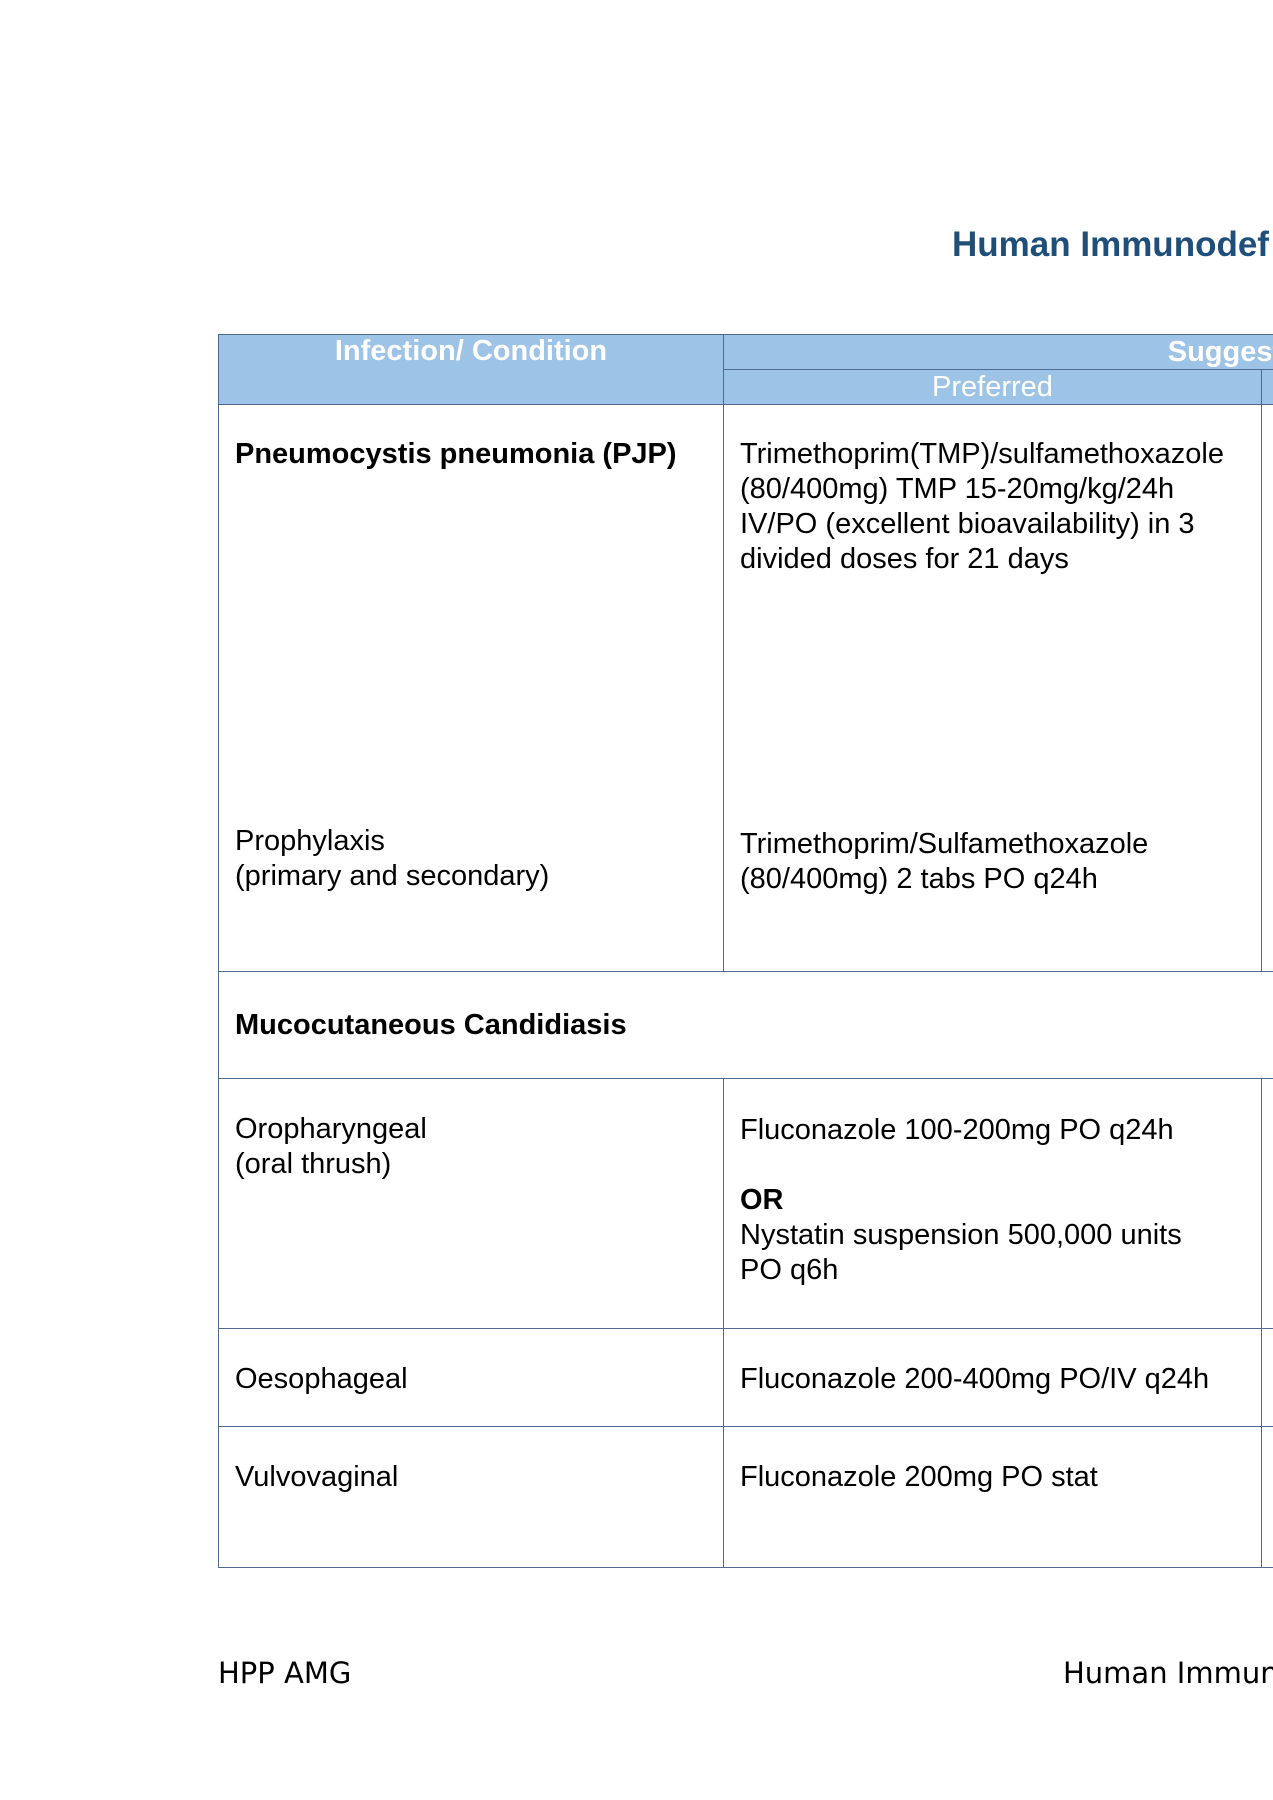 This screenshot has width=1273, height=1800. I want to click on header-suggested: Suggested, so click(998, 352).